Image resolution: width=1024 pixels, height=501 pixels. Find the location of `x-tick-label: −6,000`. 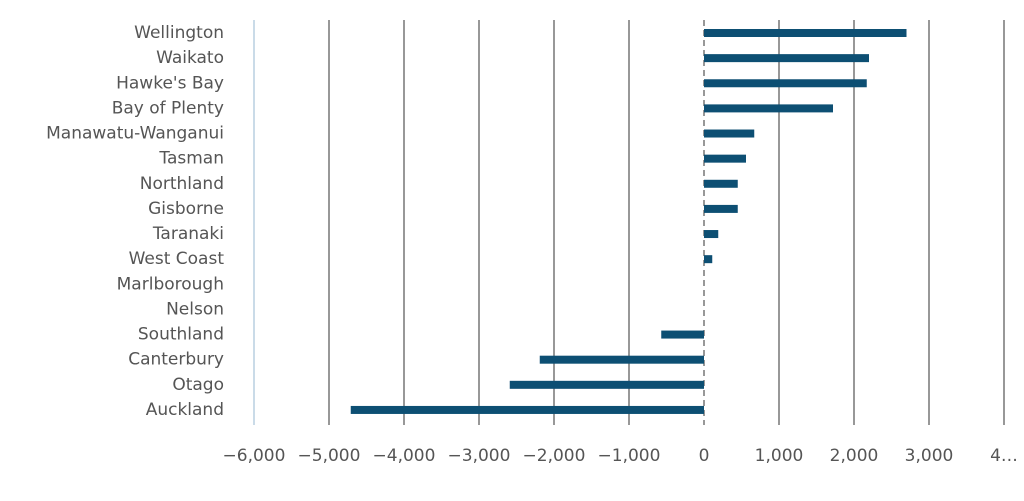

x-tick-label: −6,000 is located at coordinates (254, 456).